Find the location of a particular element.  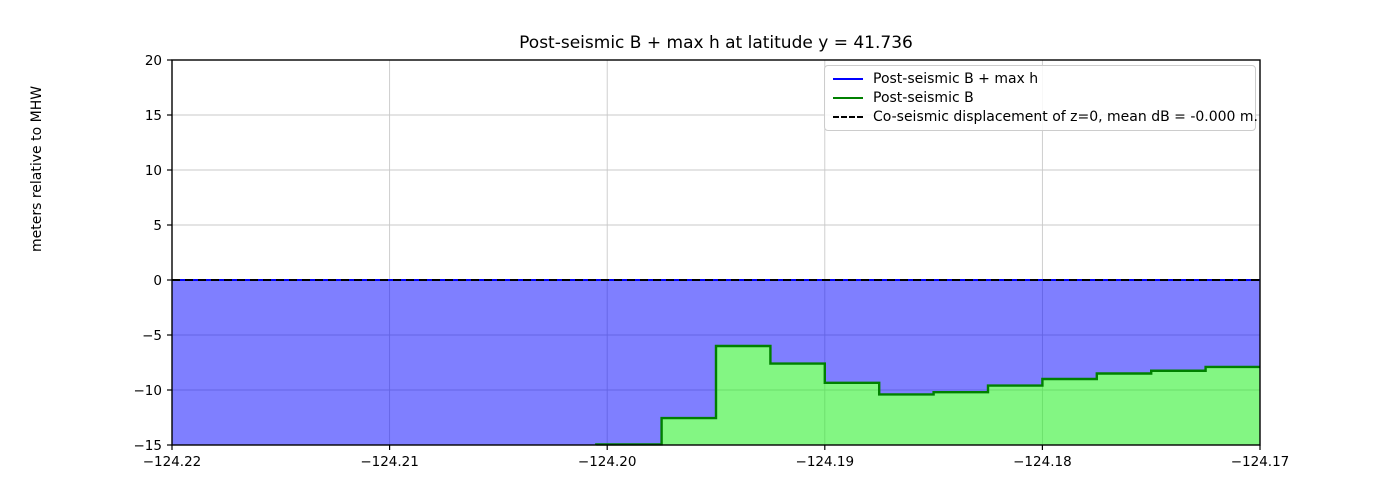

legend-item: Post-seismic B is located at coordinates (1040, 98).